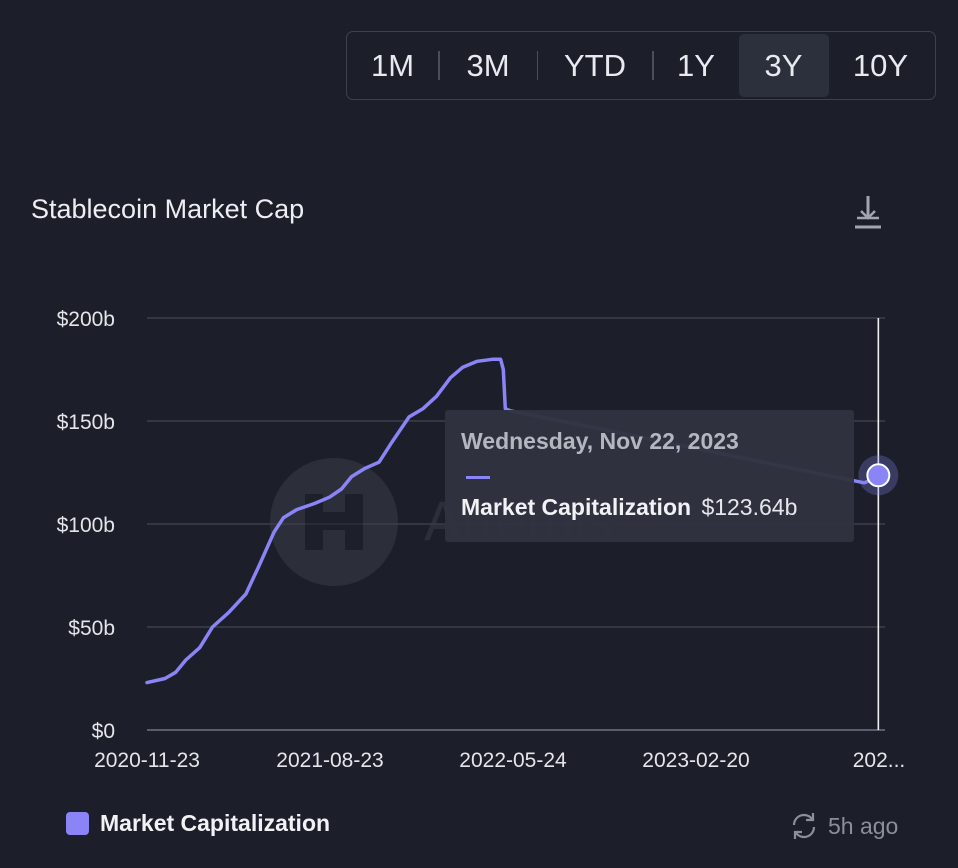 This screenshot has height=868, width=958. I want to click on tooltip-row: Market Capitalization $123.64b, so click(649, 507).